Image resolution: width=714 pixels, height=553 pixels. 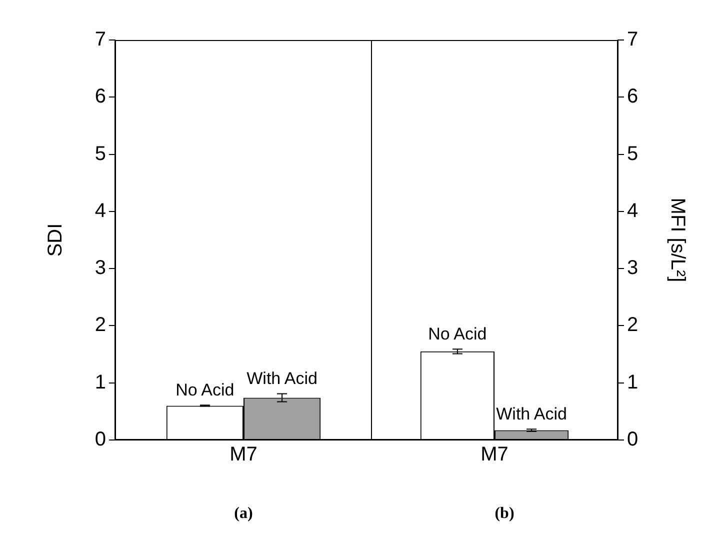 What do you see at coordinates (632, 39) in the screenshot?
I see `y2-tick-label: 7` at bounding box center [632, 39].